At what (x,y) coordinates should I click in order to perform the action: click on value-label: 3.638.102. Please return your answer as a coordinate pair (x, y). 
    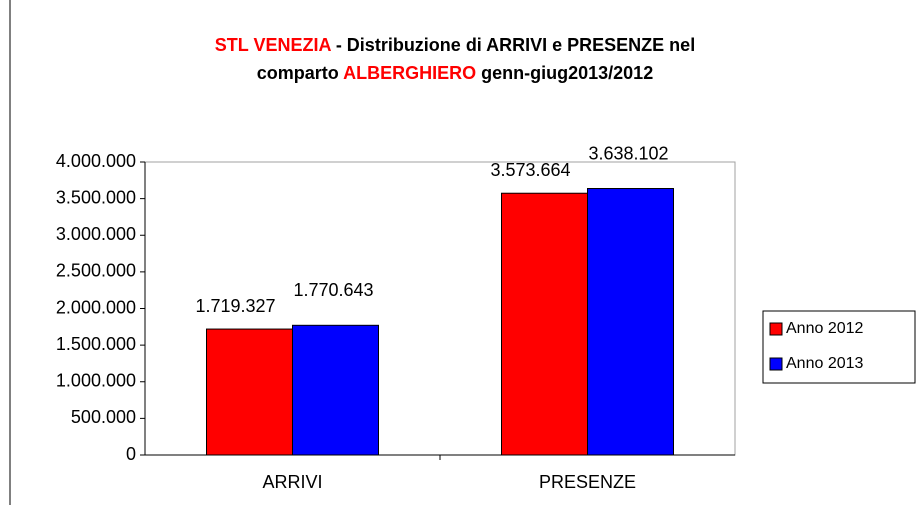
    Looking at the image, I should click on (628, 153).